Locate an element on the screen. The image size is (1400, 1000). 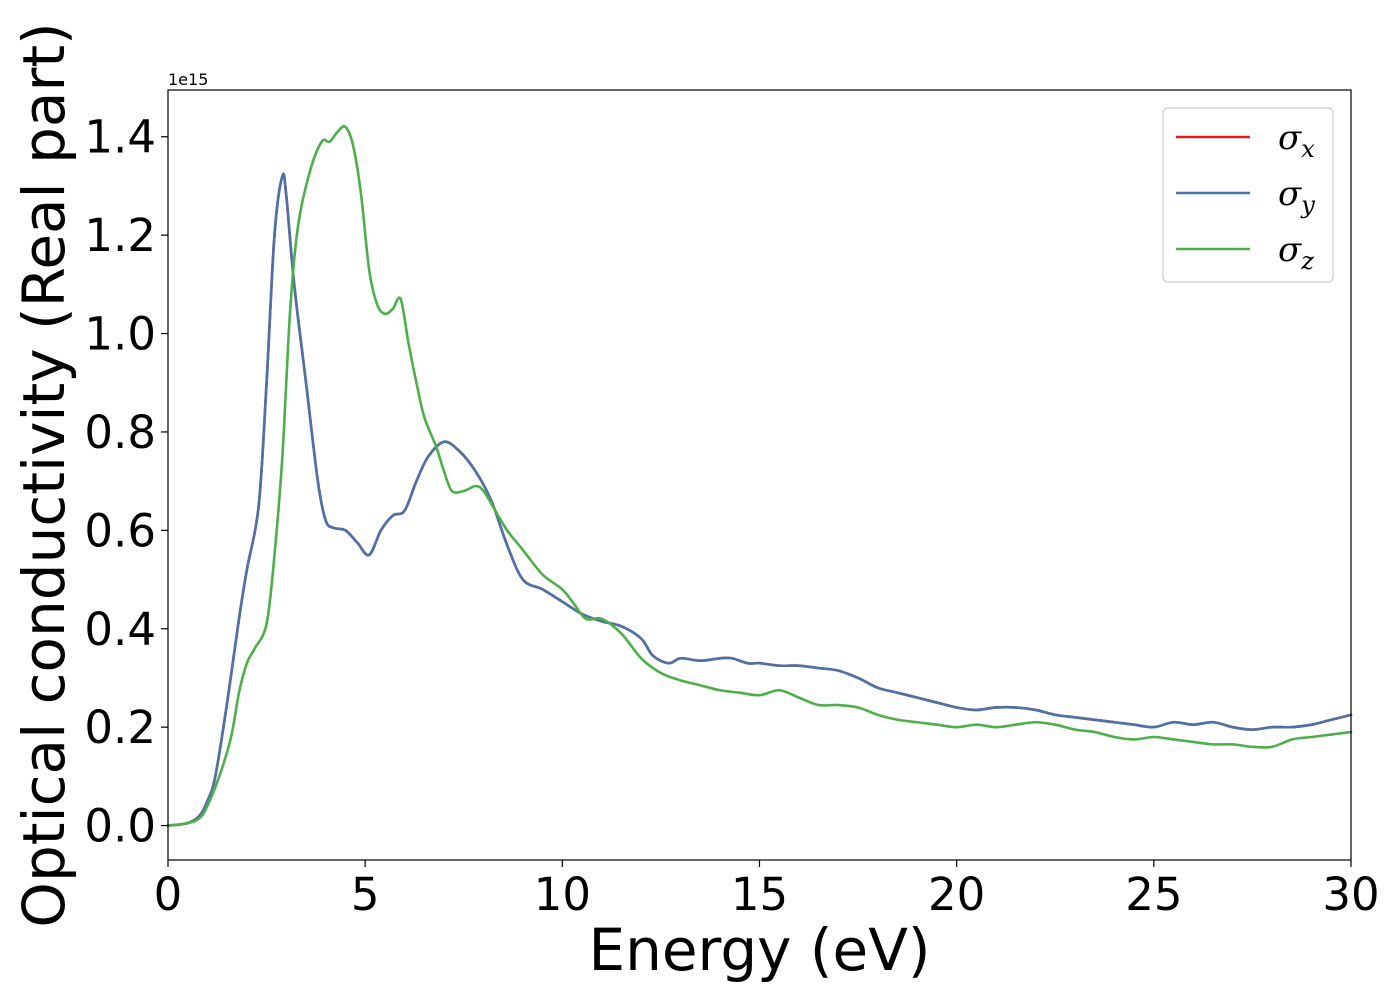
y-axis-title: Optical conductivity (Real part) is located at coordinates (44, 474).